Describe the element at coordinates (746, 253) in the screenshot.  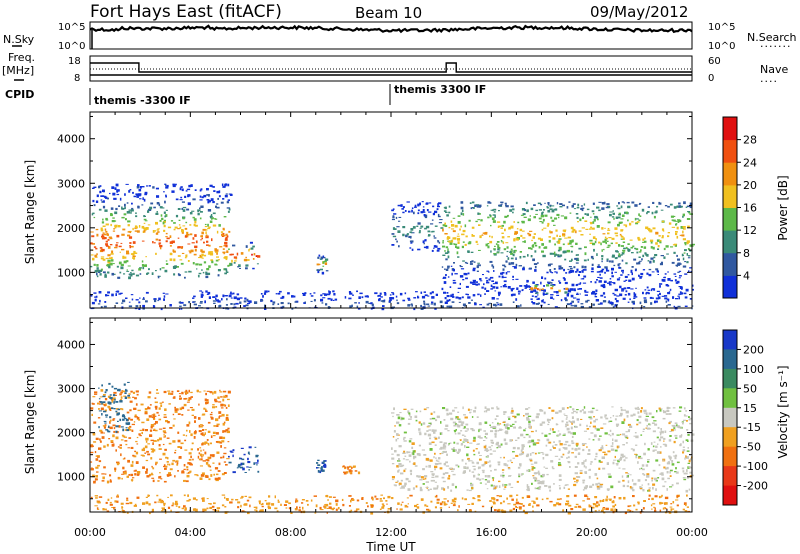
I see `power-colorbar-tick: 8` at that location.